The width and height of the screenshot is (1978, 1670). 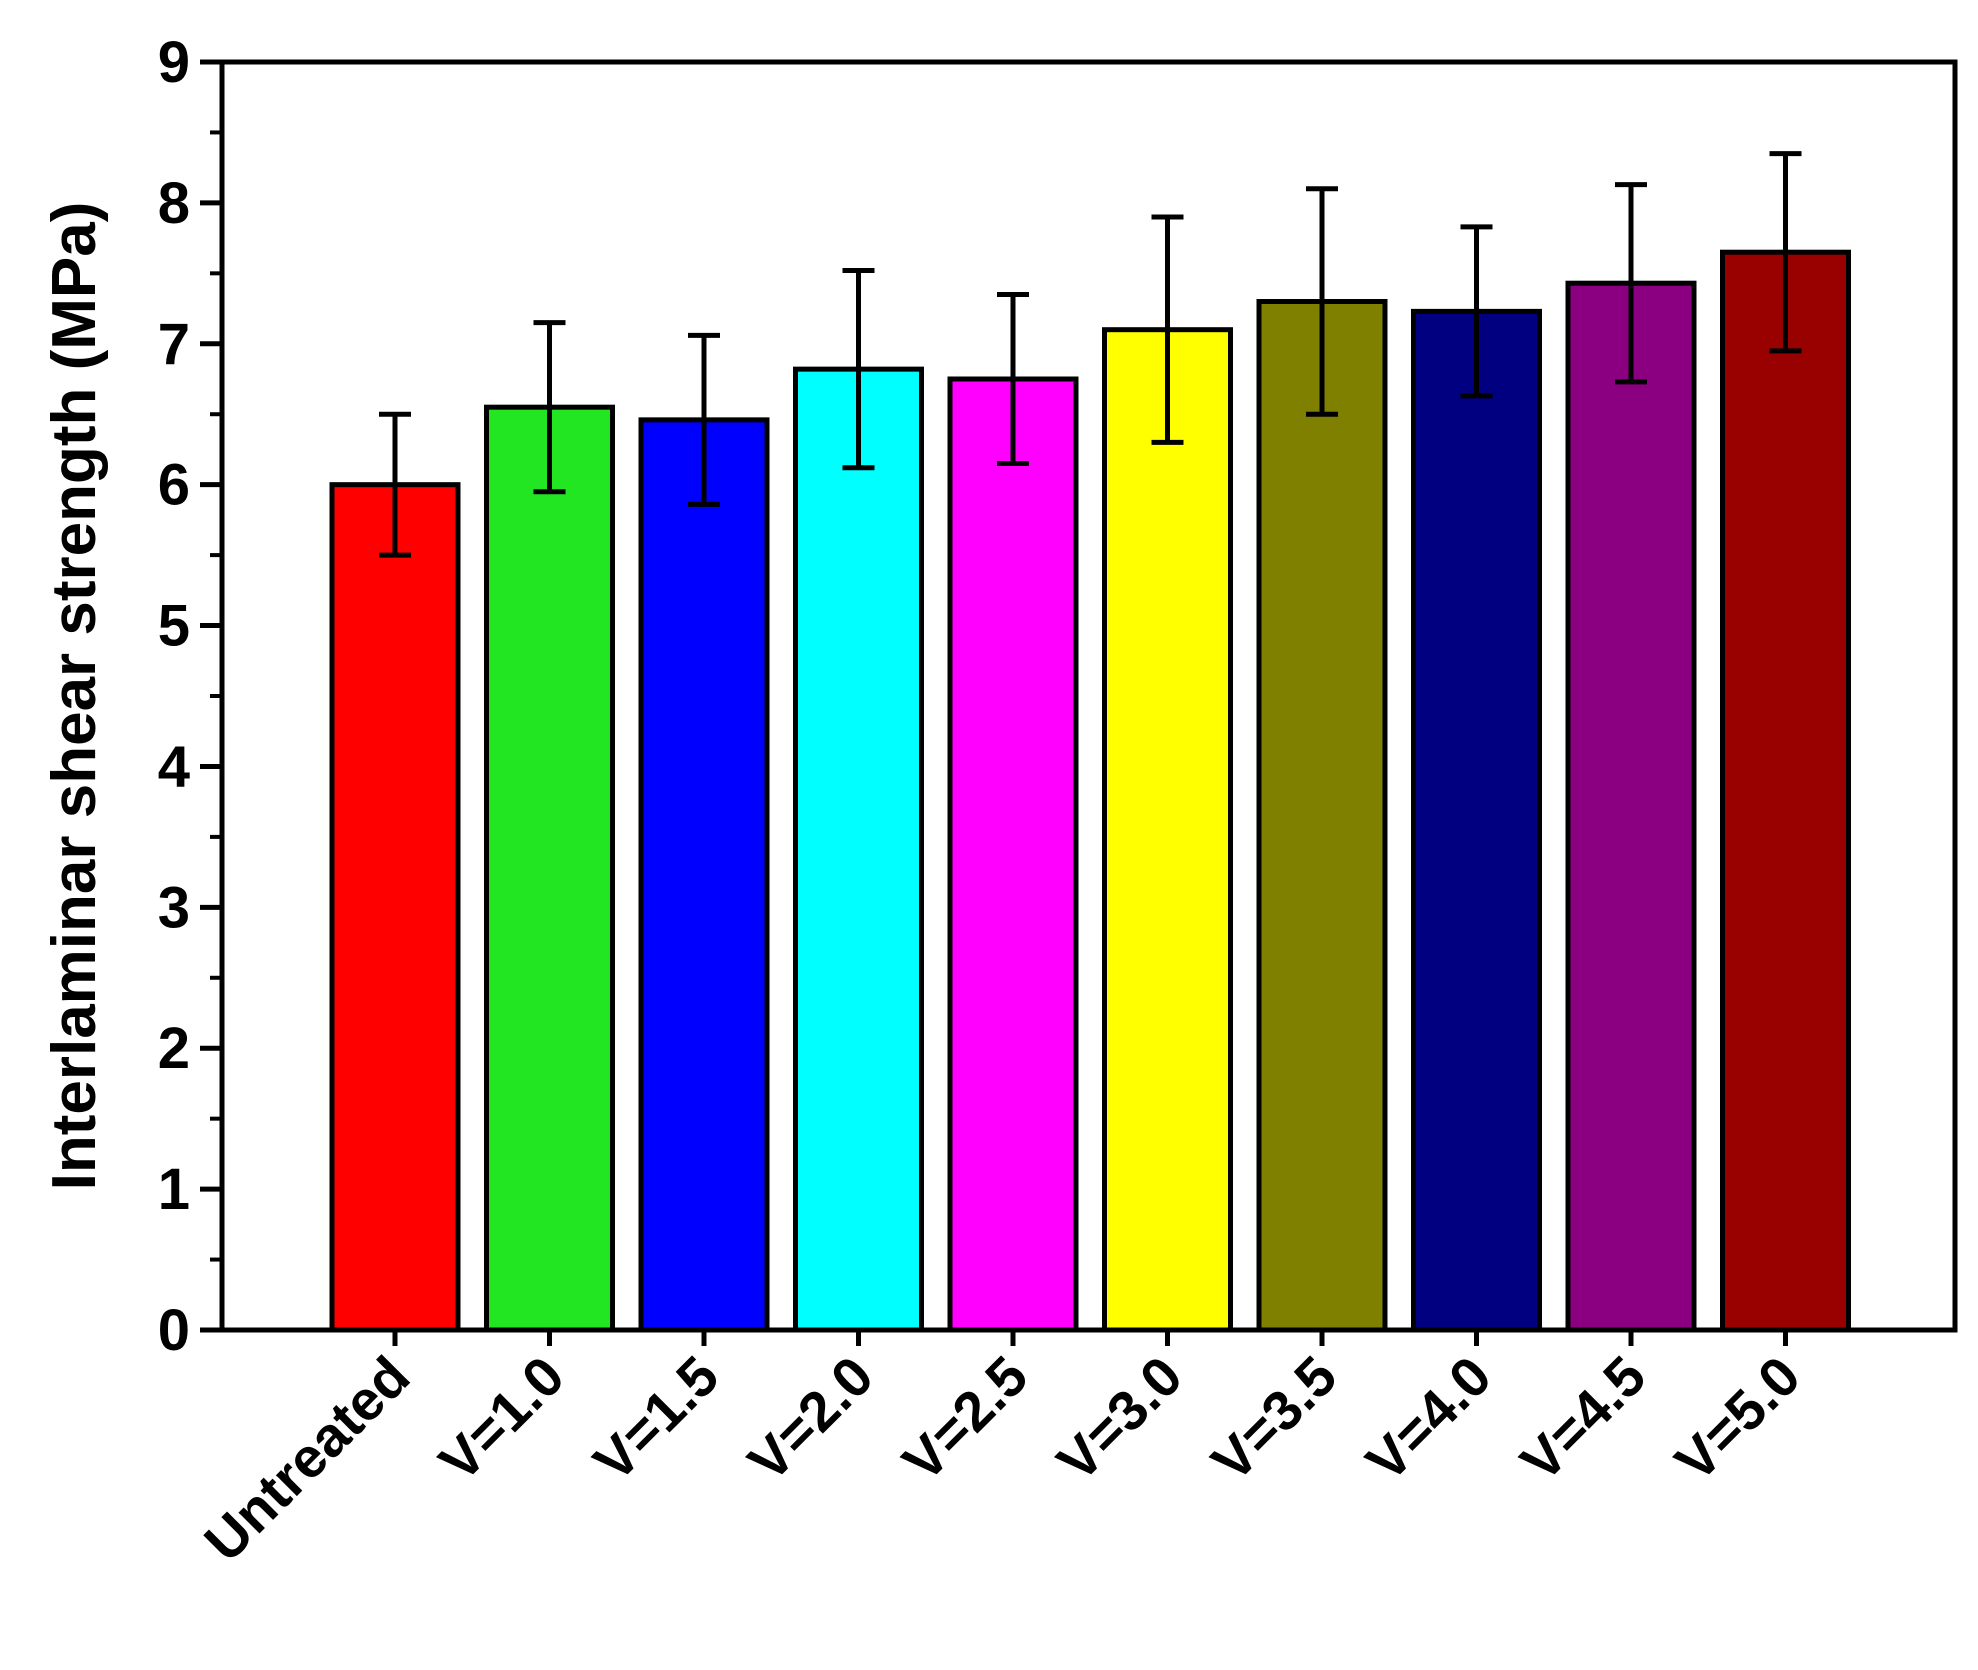 I want to click on y-tick-label: 8, so click(x=174, y=203).